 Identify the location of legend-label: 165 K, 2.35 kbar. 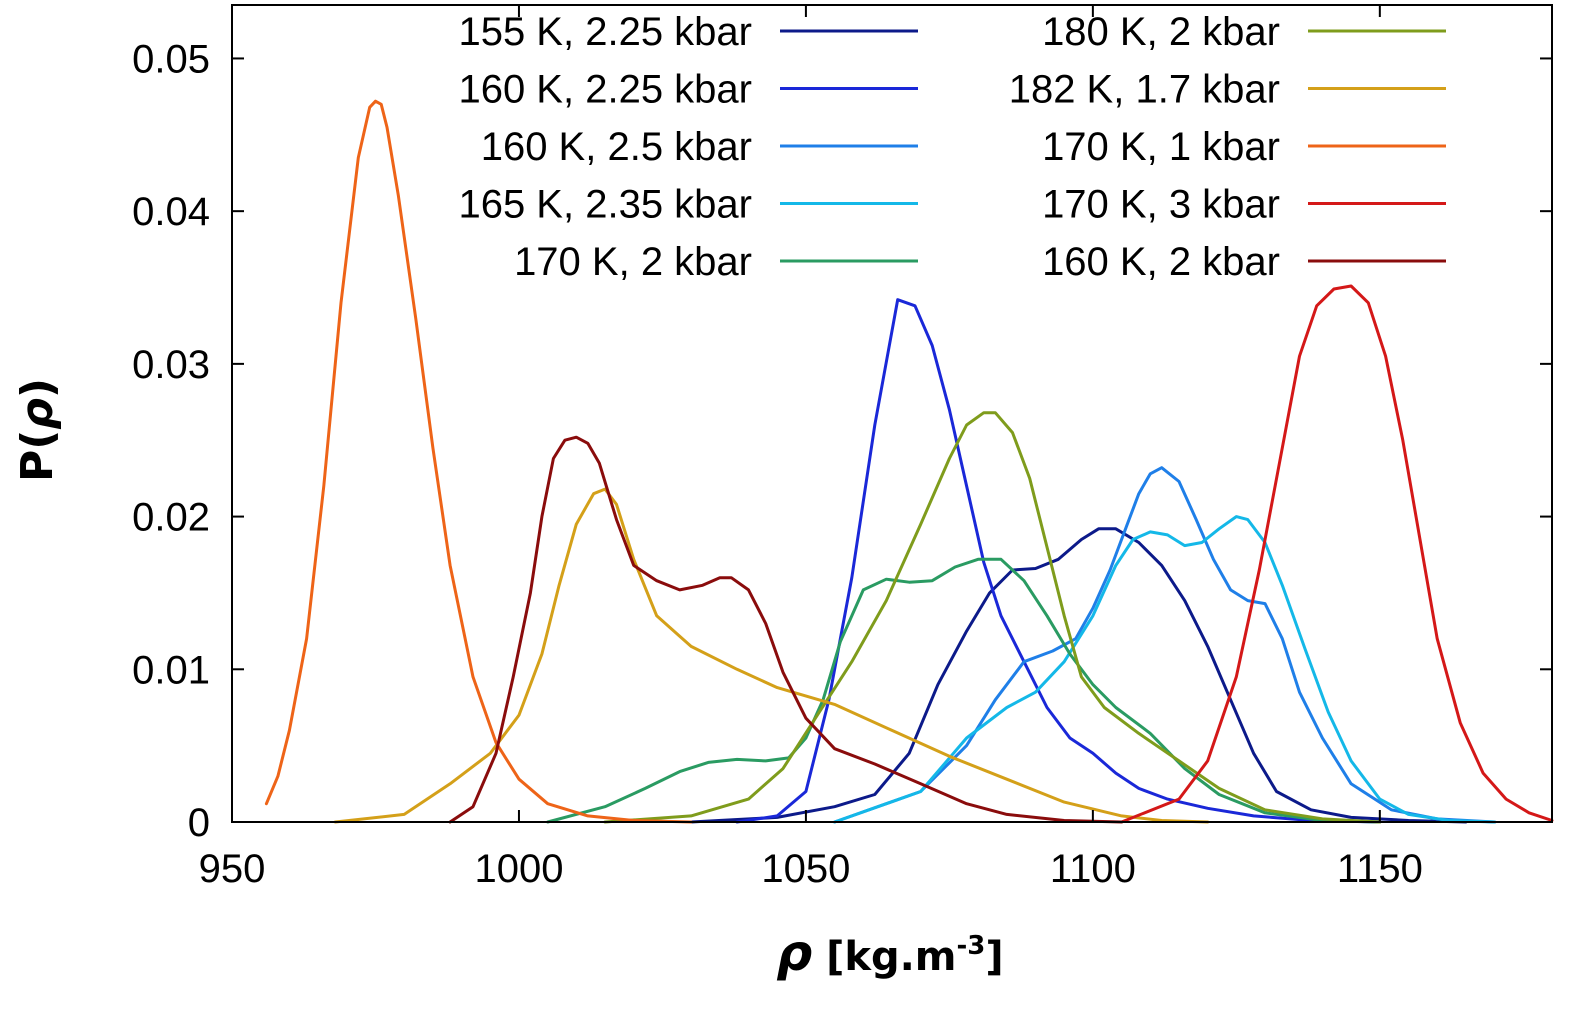
(605, 205).